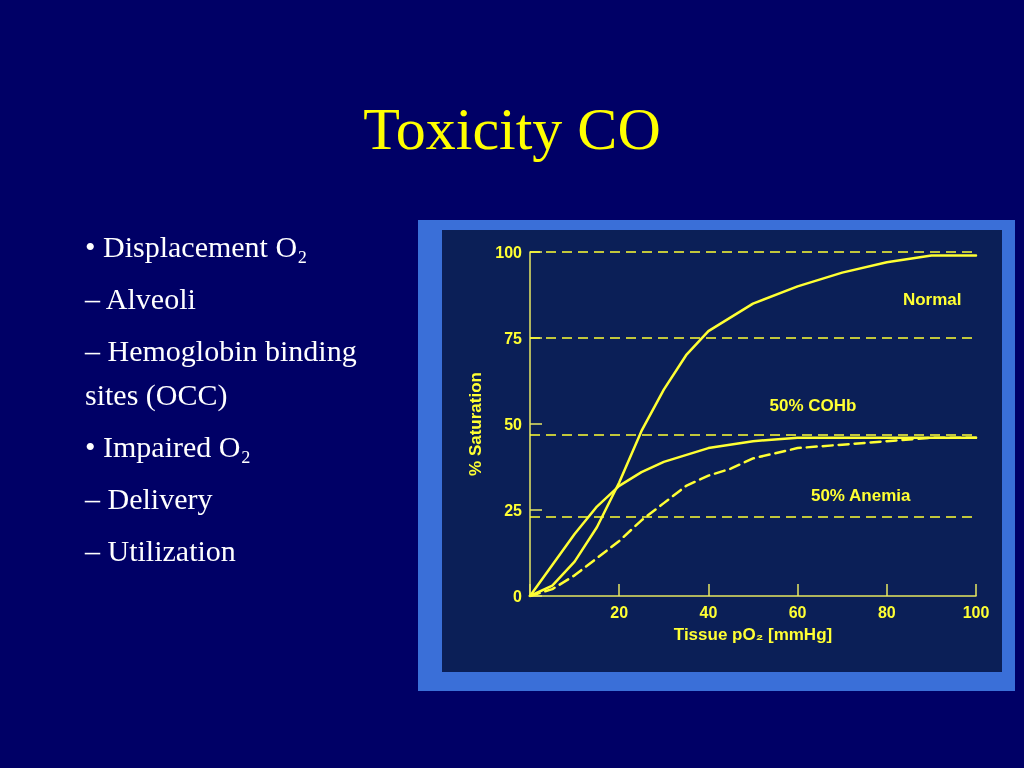  Describe the element at coordinates (221, 373) in the screenshot. I see `text: – Hemoglobin binding sites (OCC)` at that location.